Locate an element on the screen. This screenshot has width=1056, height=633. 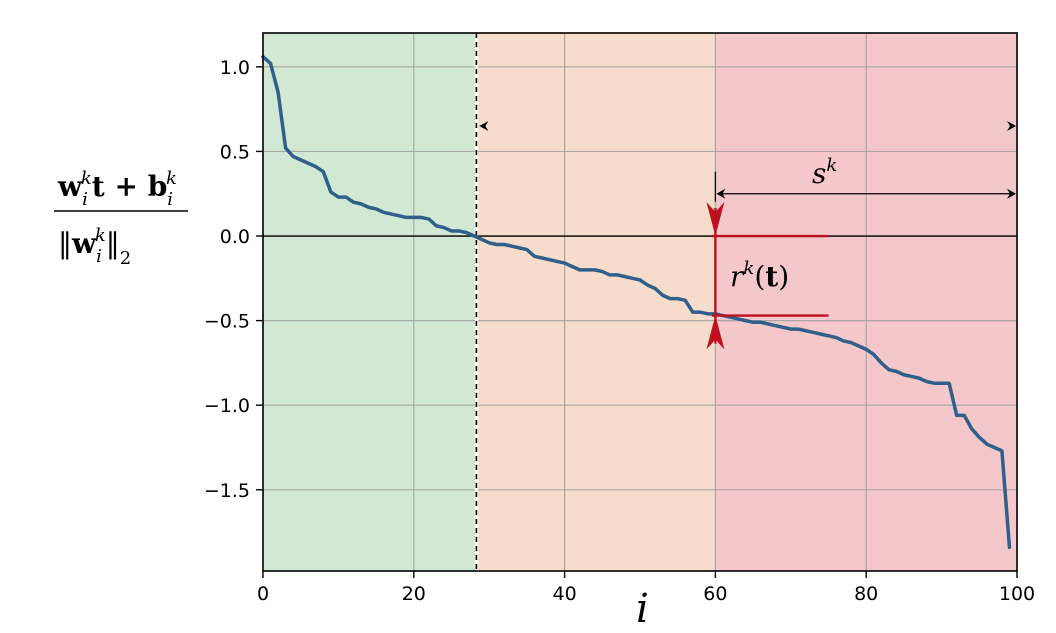
x-tick-label-2: 40 is located at coordinates (565, 594).